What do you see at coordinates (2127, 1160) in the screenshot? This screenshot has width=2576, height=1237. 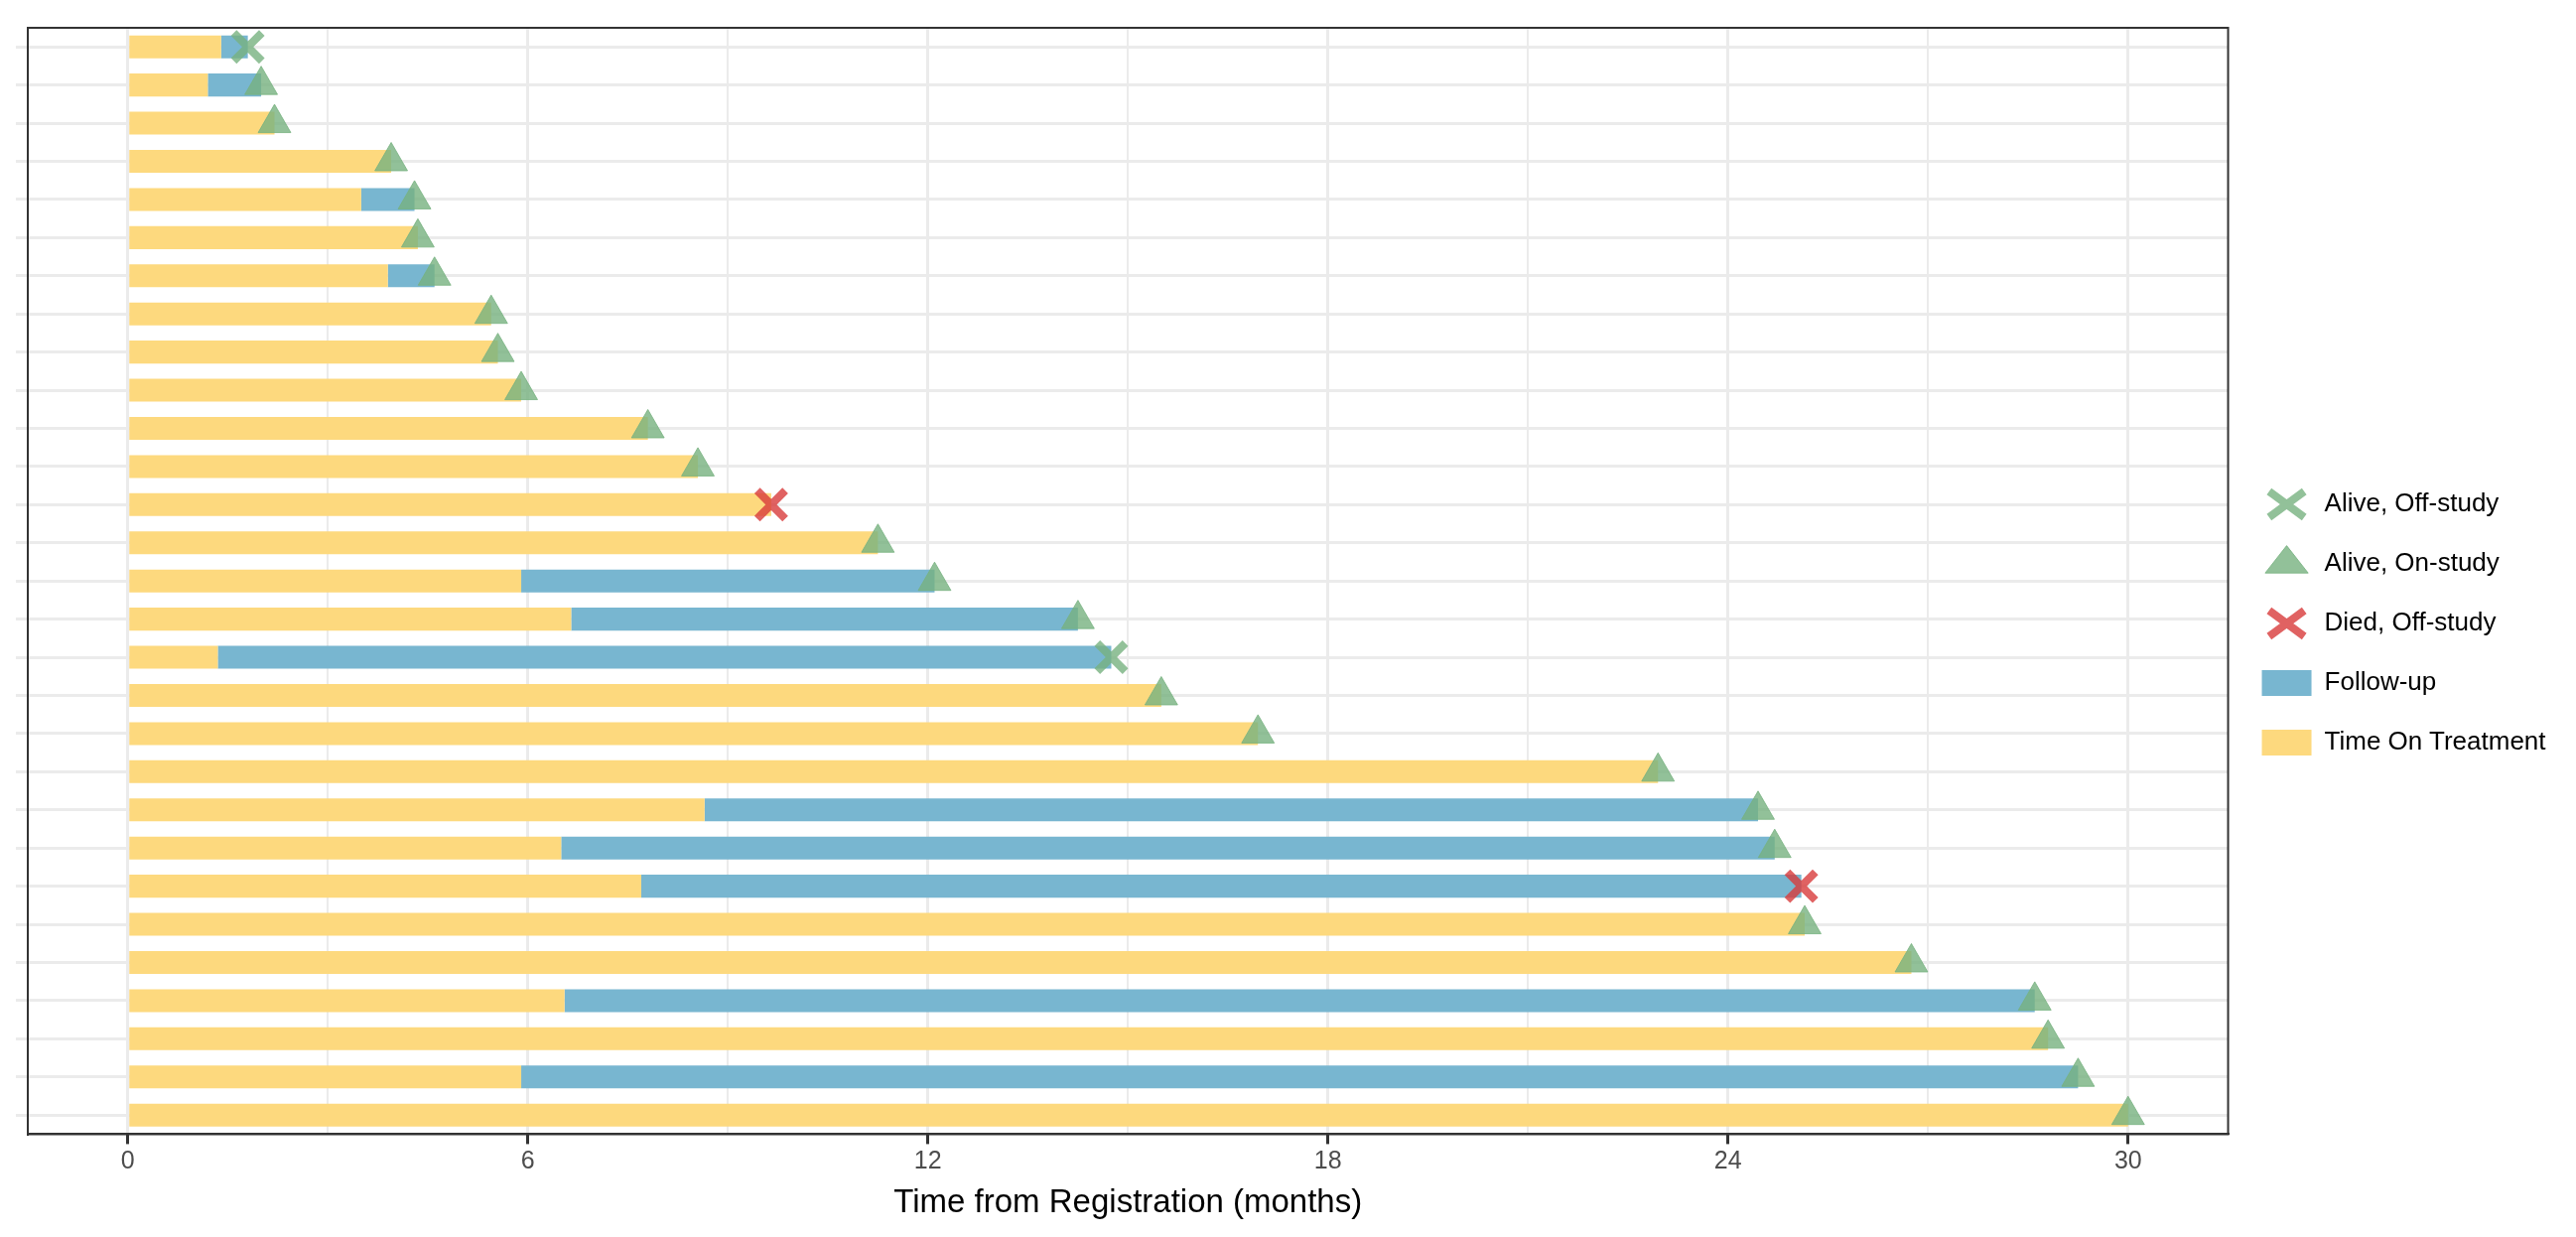 I see `x-tick-label: 30` at bounding box center [2127, 1160].